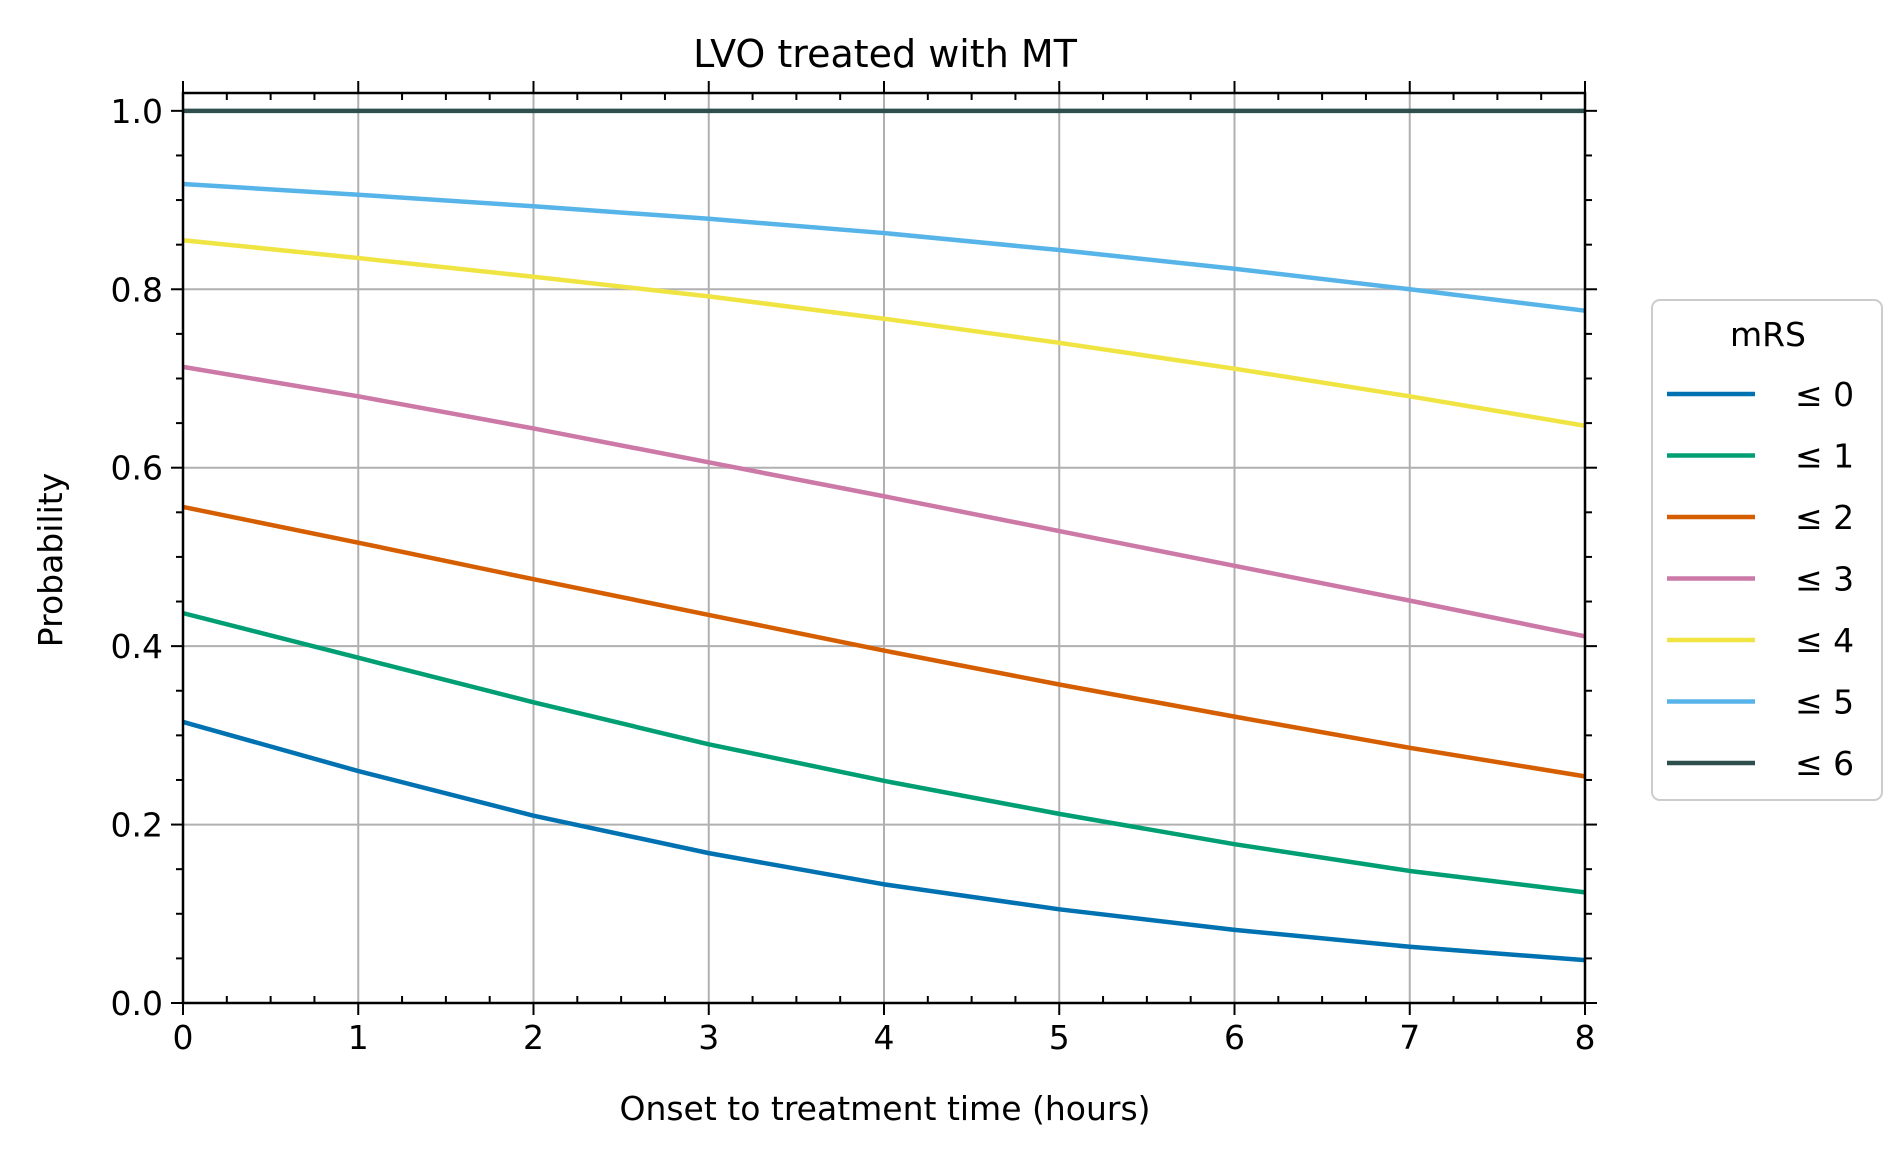  What do you see at coordinates (1824, 702) in the screenshot?
I see `legend-label-5: ≤ 5` at bounding box center [1824, 702].